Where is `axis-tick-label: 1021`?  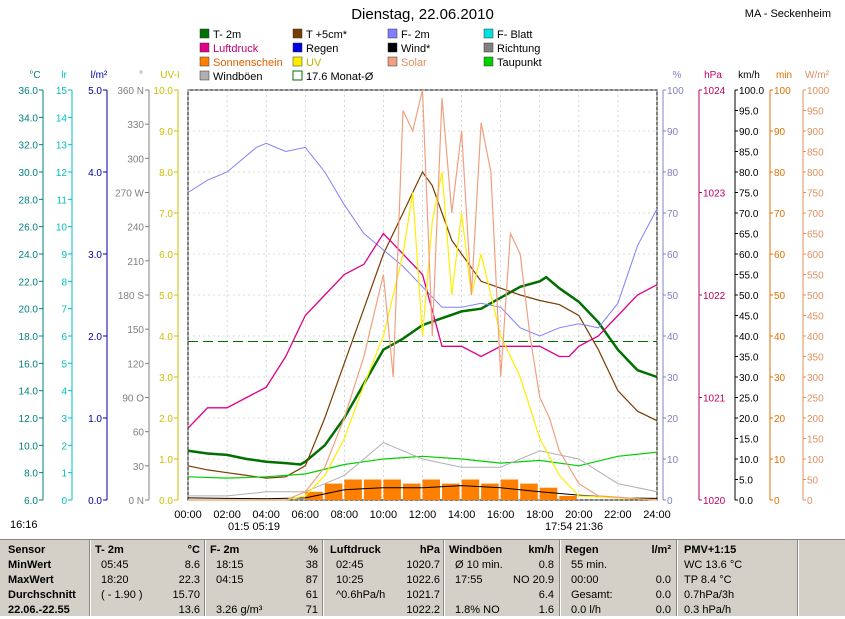 axis-tick-label: 1021 is located at coordinates (714, 399).